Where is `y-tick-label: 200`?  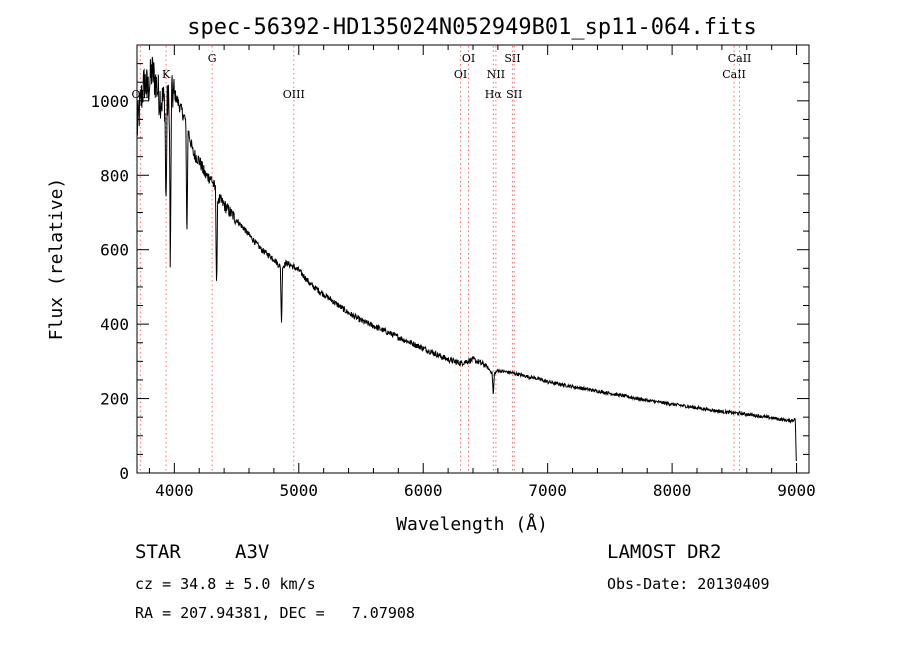
y-tick-label: 200 is located at coordinates (114, 399).